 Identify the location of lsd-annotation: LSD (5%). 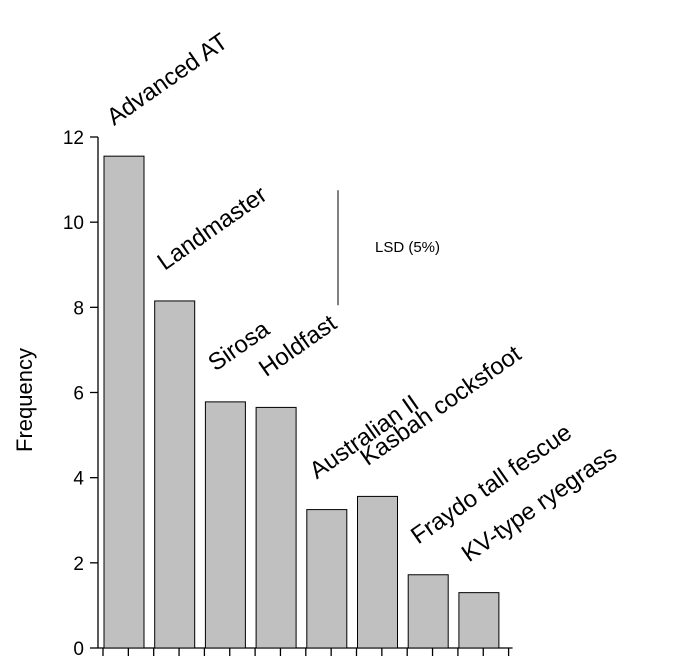
(388, 248).